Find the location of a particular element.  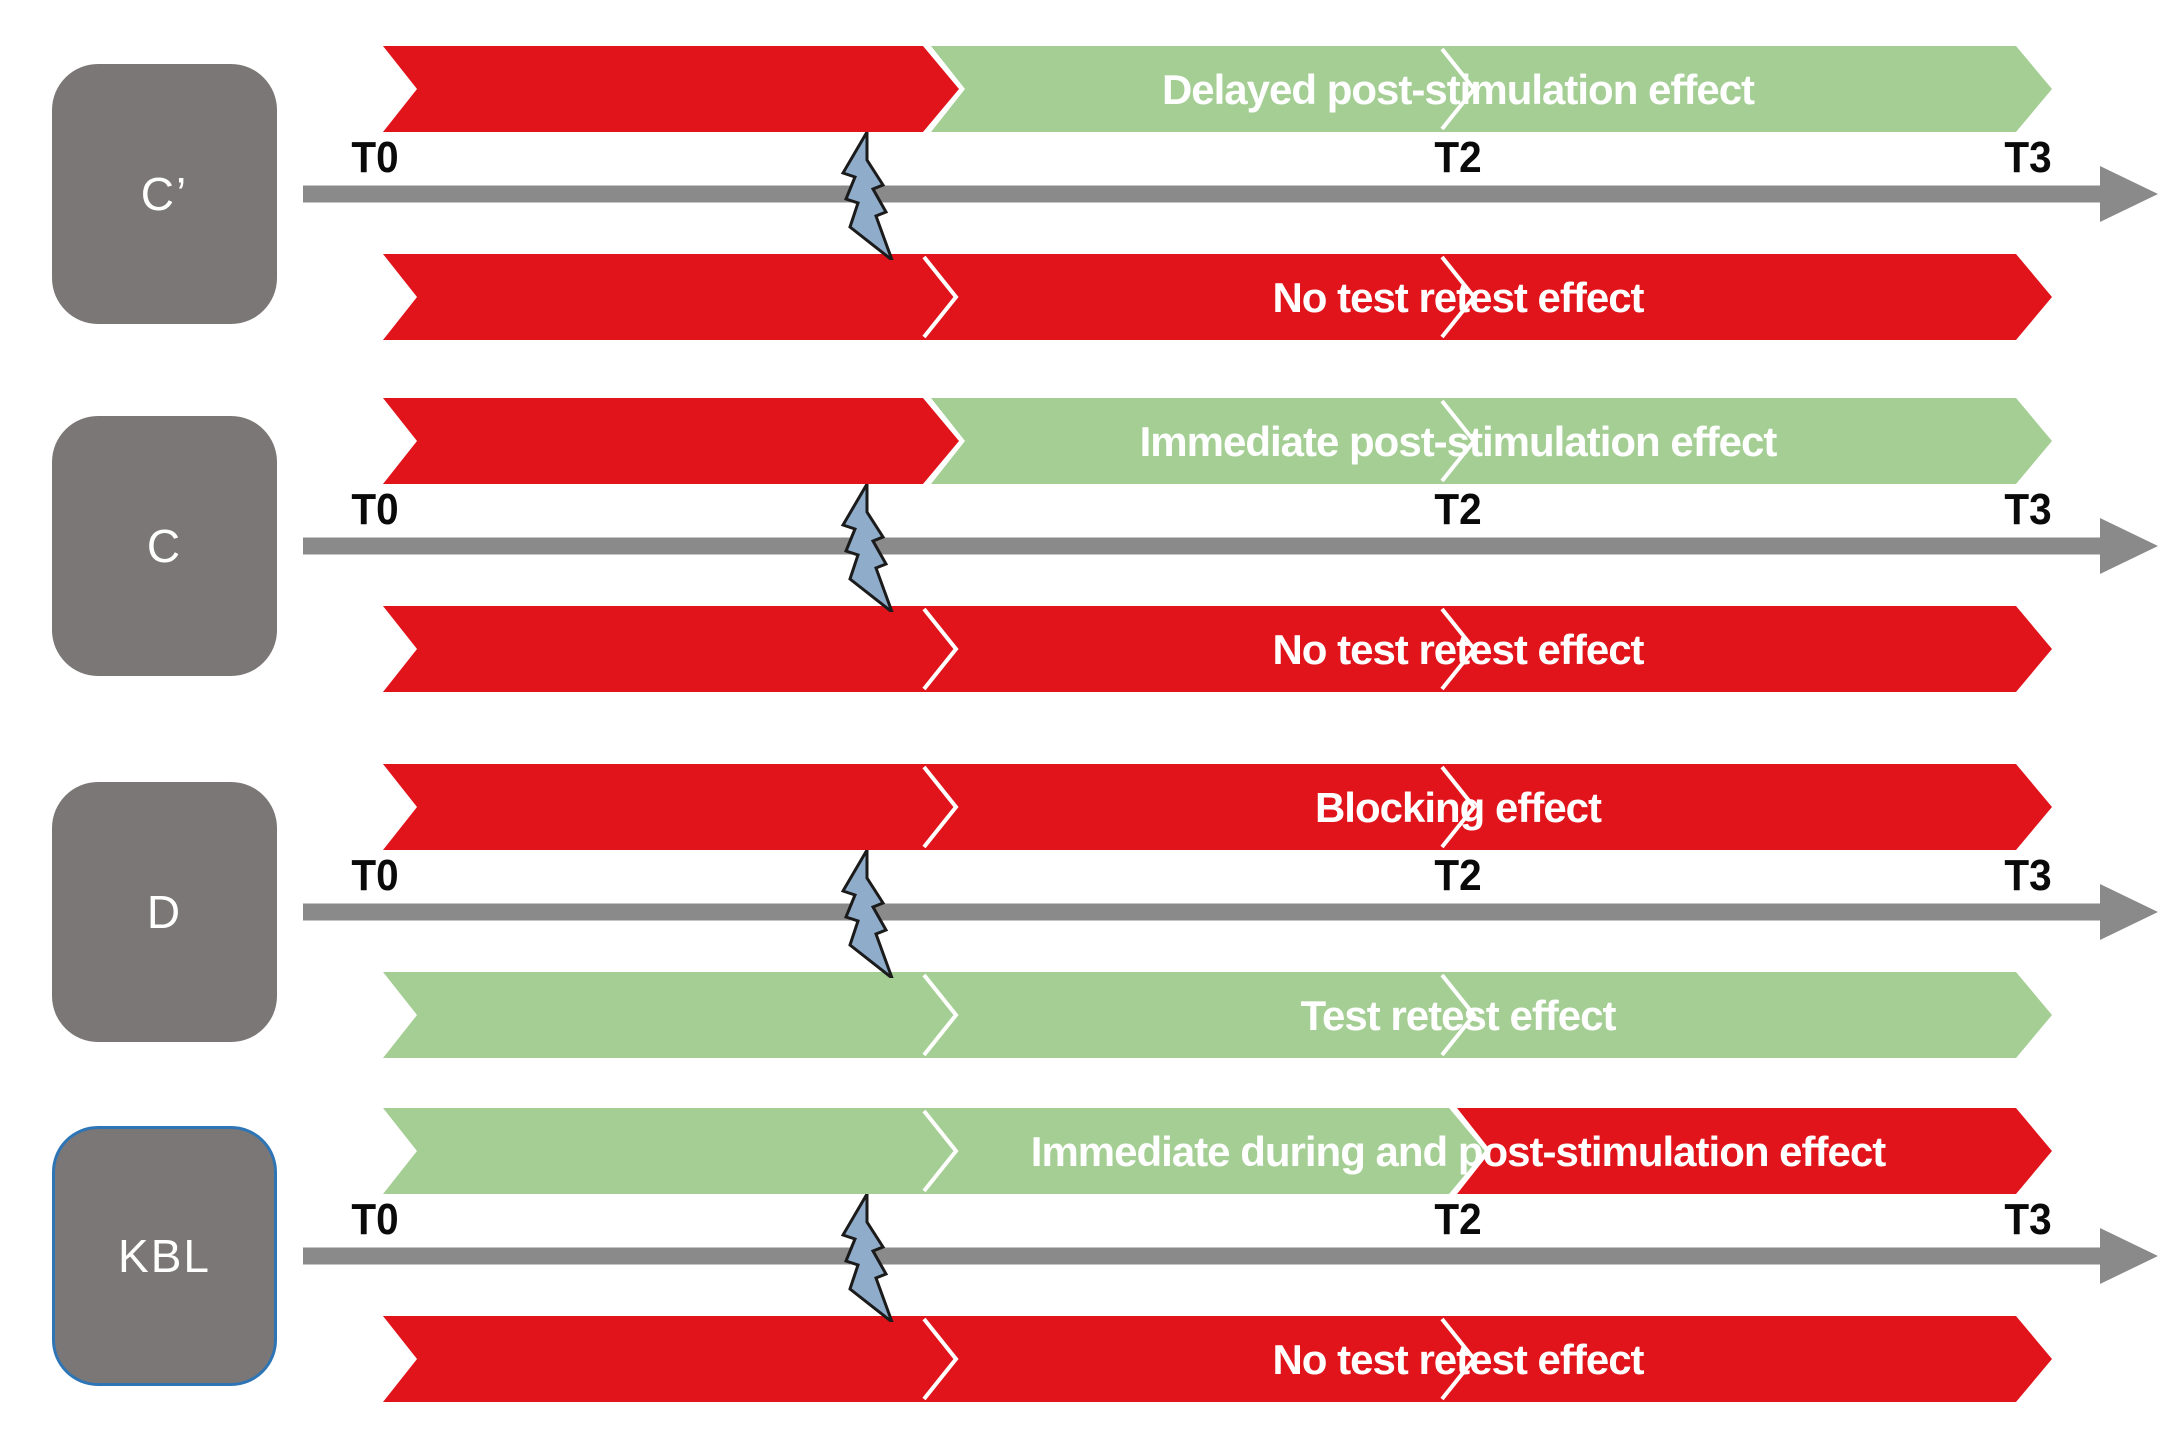

bottom-banner-text: Test retest effect is located at coordinates (1458, 1015).